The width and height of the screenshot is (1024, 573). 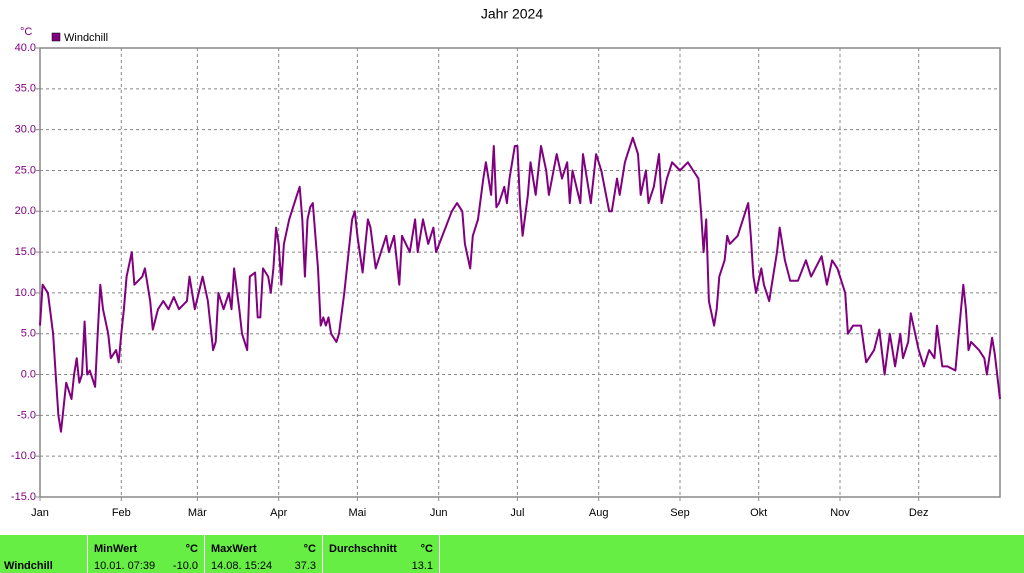 What do you see at coordinates (28, 374) in the screenshot?
I see `y-tick-label: 0.0` at bounding box center [28, 374].